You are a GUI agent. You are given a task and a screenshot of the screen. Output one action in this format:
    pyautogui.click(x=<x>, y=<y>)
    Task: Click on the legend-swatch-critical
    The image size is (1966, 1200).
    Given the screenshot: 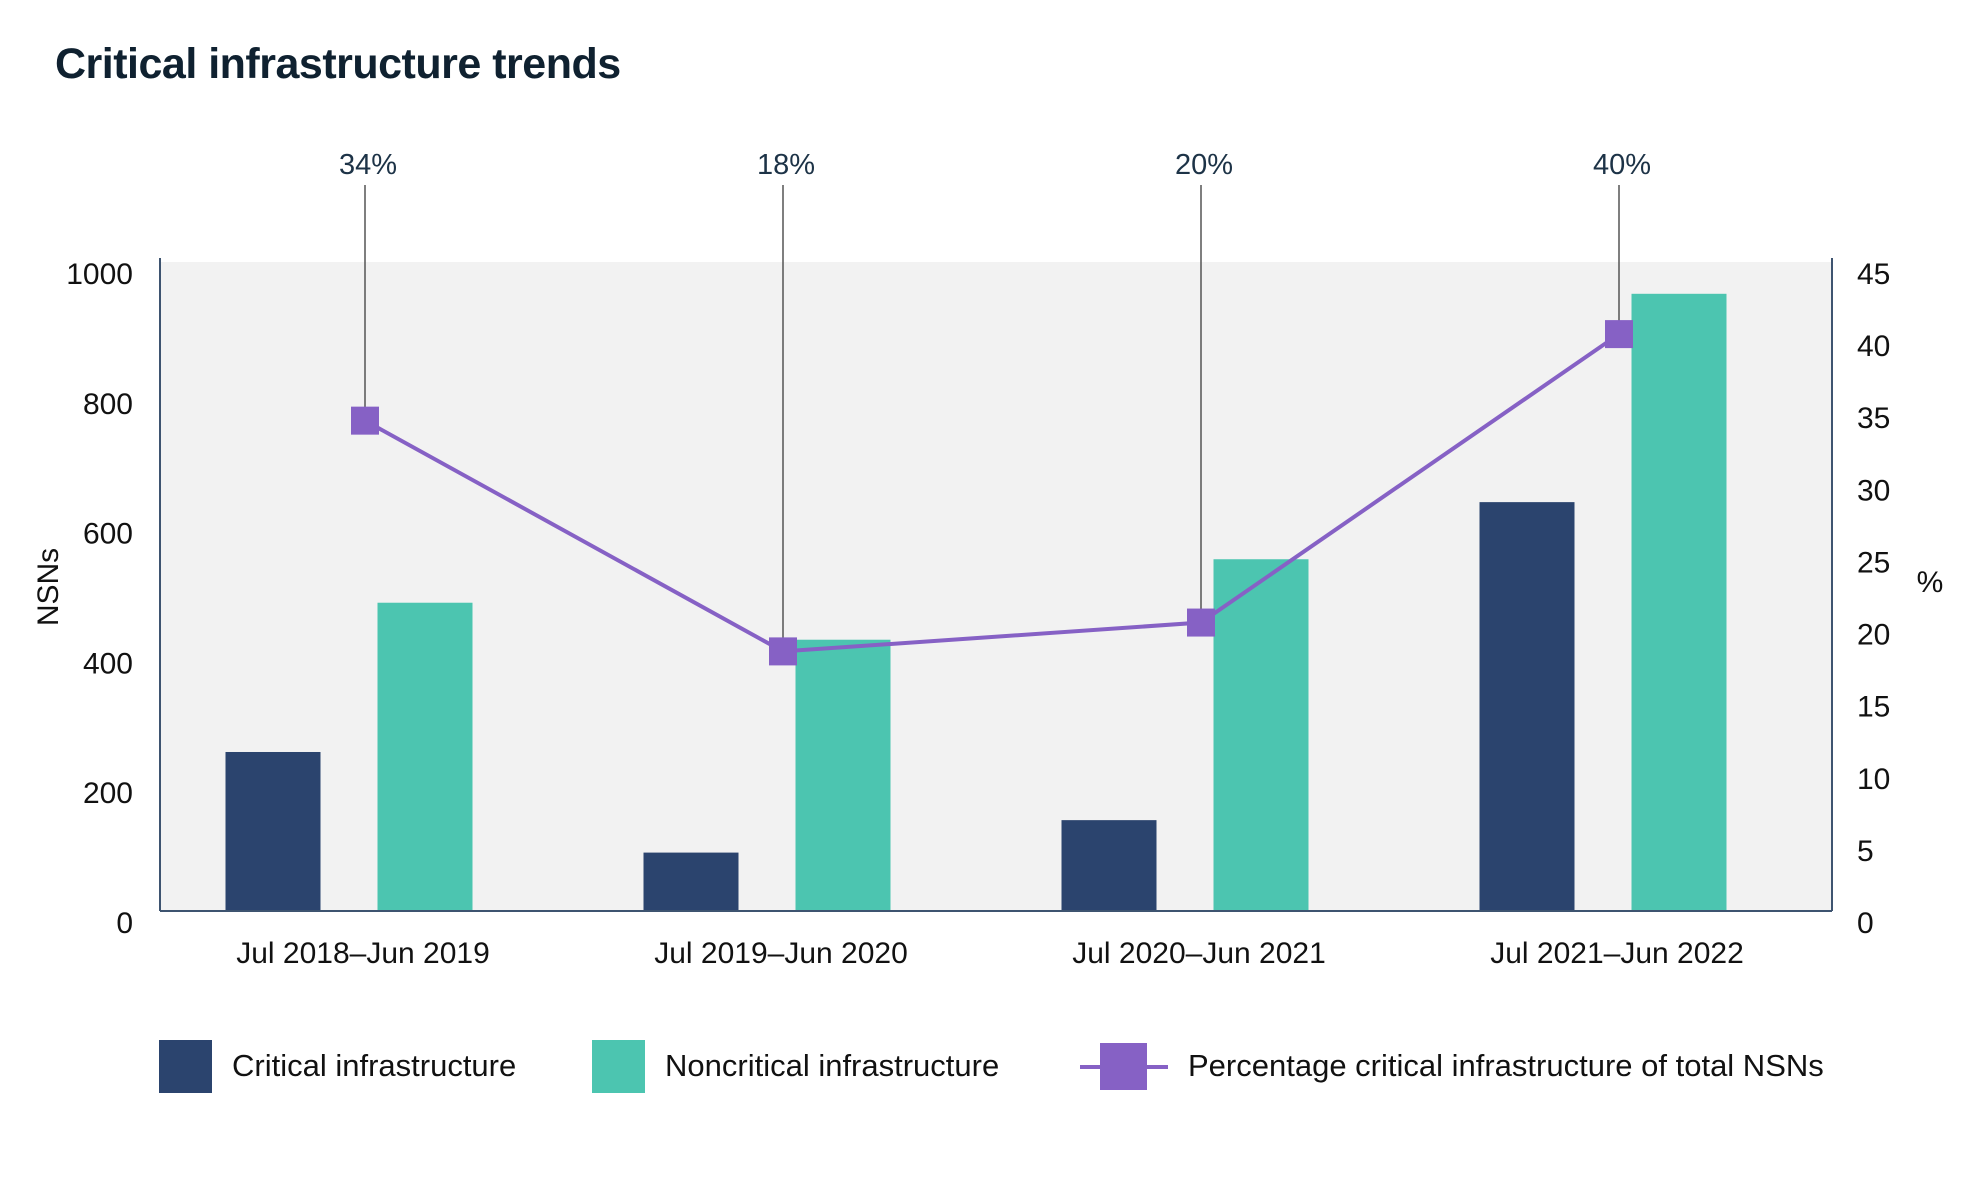 What is the action you would take?
    pyautogui.click(x=185, y=1066)
    